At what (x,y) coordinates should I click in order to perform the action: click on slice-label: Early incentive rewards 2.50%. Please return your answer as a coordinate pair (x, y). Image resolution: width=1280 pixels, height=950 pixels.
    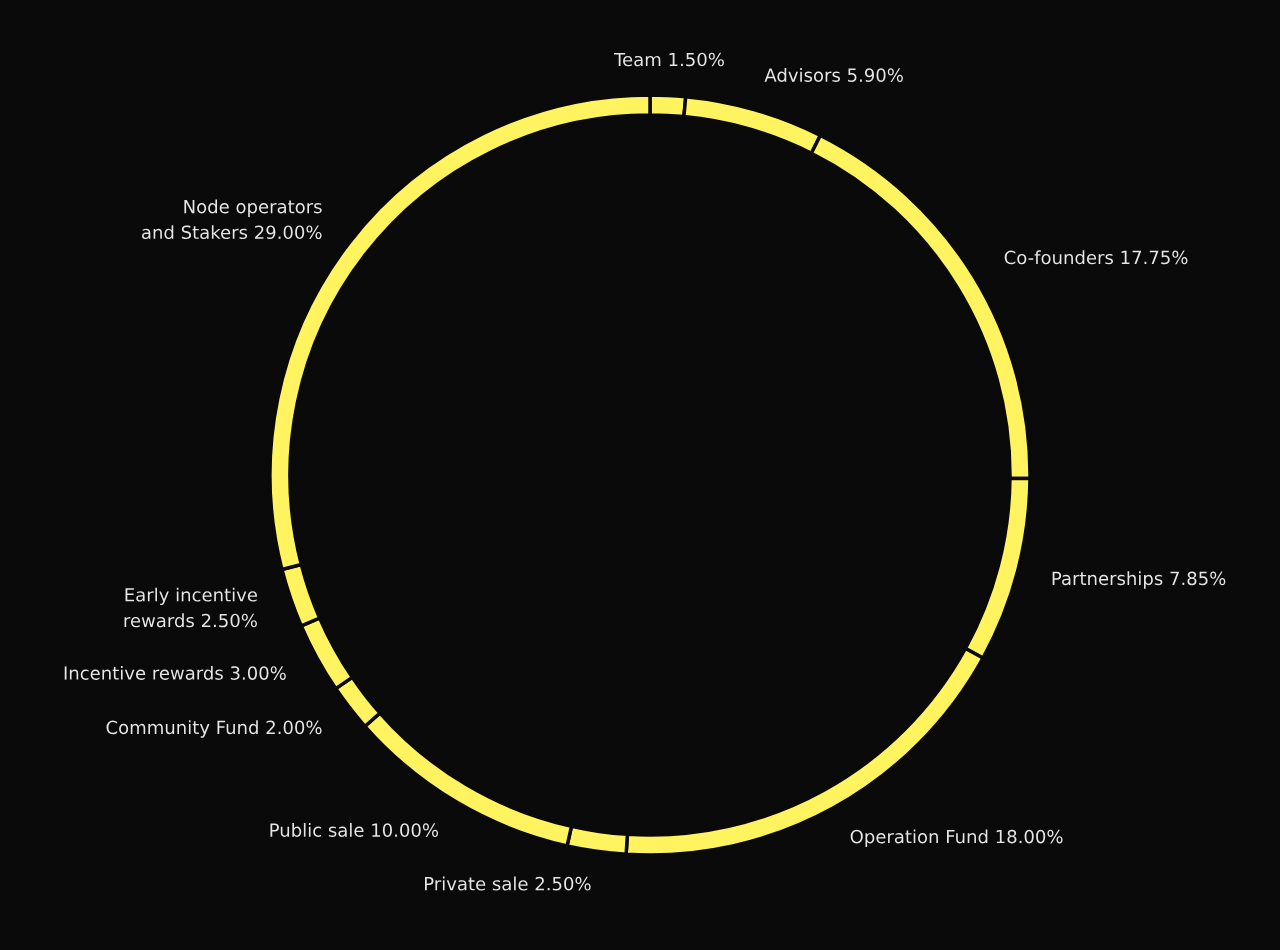
    Looking at the image, I should click on (190, 607).